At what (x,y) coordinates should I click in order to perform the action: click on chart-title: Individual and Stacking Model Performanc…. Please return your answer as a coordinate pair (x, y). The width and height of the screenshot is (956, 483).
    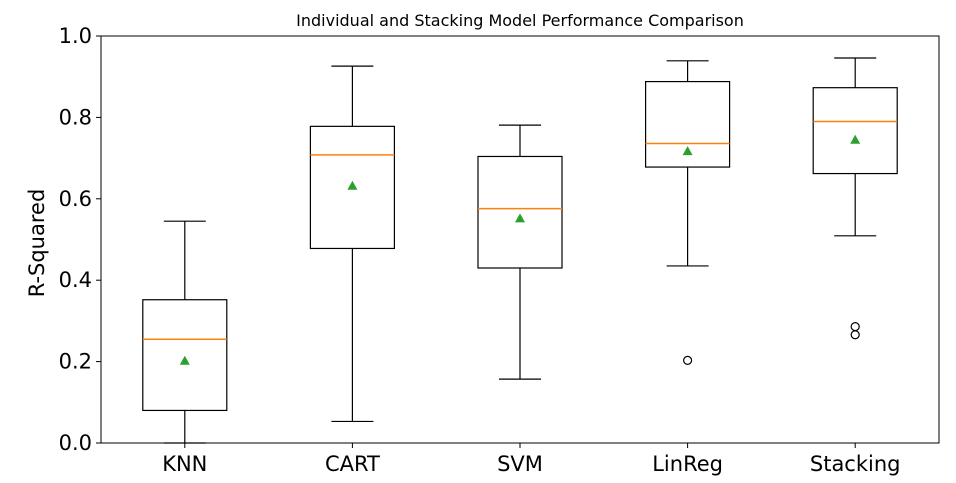
    Looking at the image, I should click on (520, 20).